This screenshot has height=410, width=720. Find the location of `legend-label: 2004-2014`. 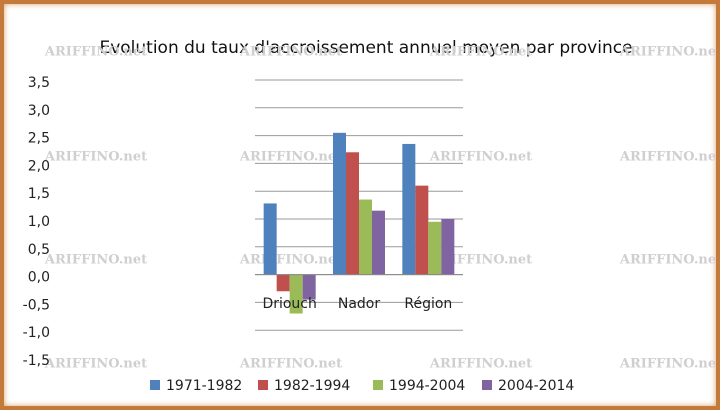

legend-label: 2004-2014 is located at coordinates (536, 386).